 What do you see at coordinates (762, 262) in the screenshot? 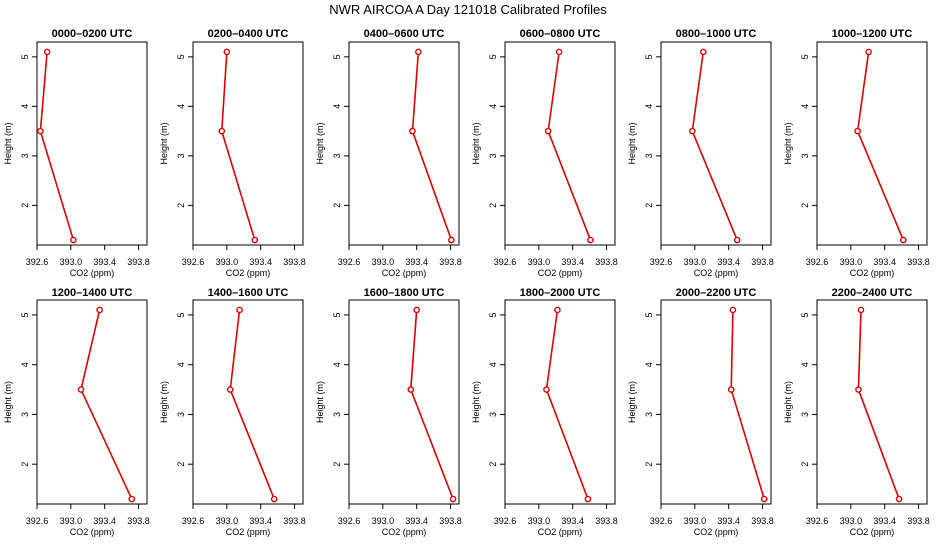
I see `panel-5-x-tick-label: 393.8` at bounding box center [762, 262].